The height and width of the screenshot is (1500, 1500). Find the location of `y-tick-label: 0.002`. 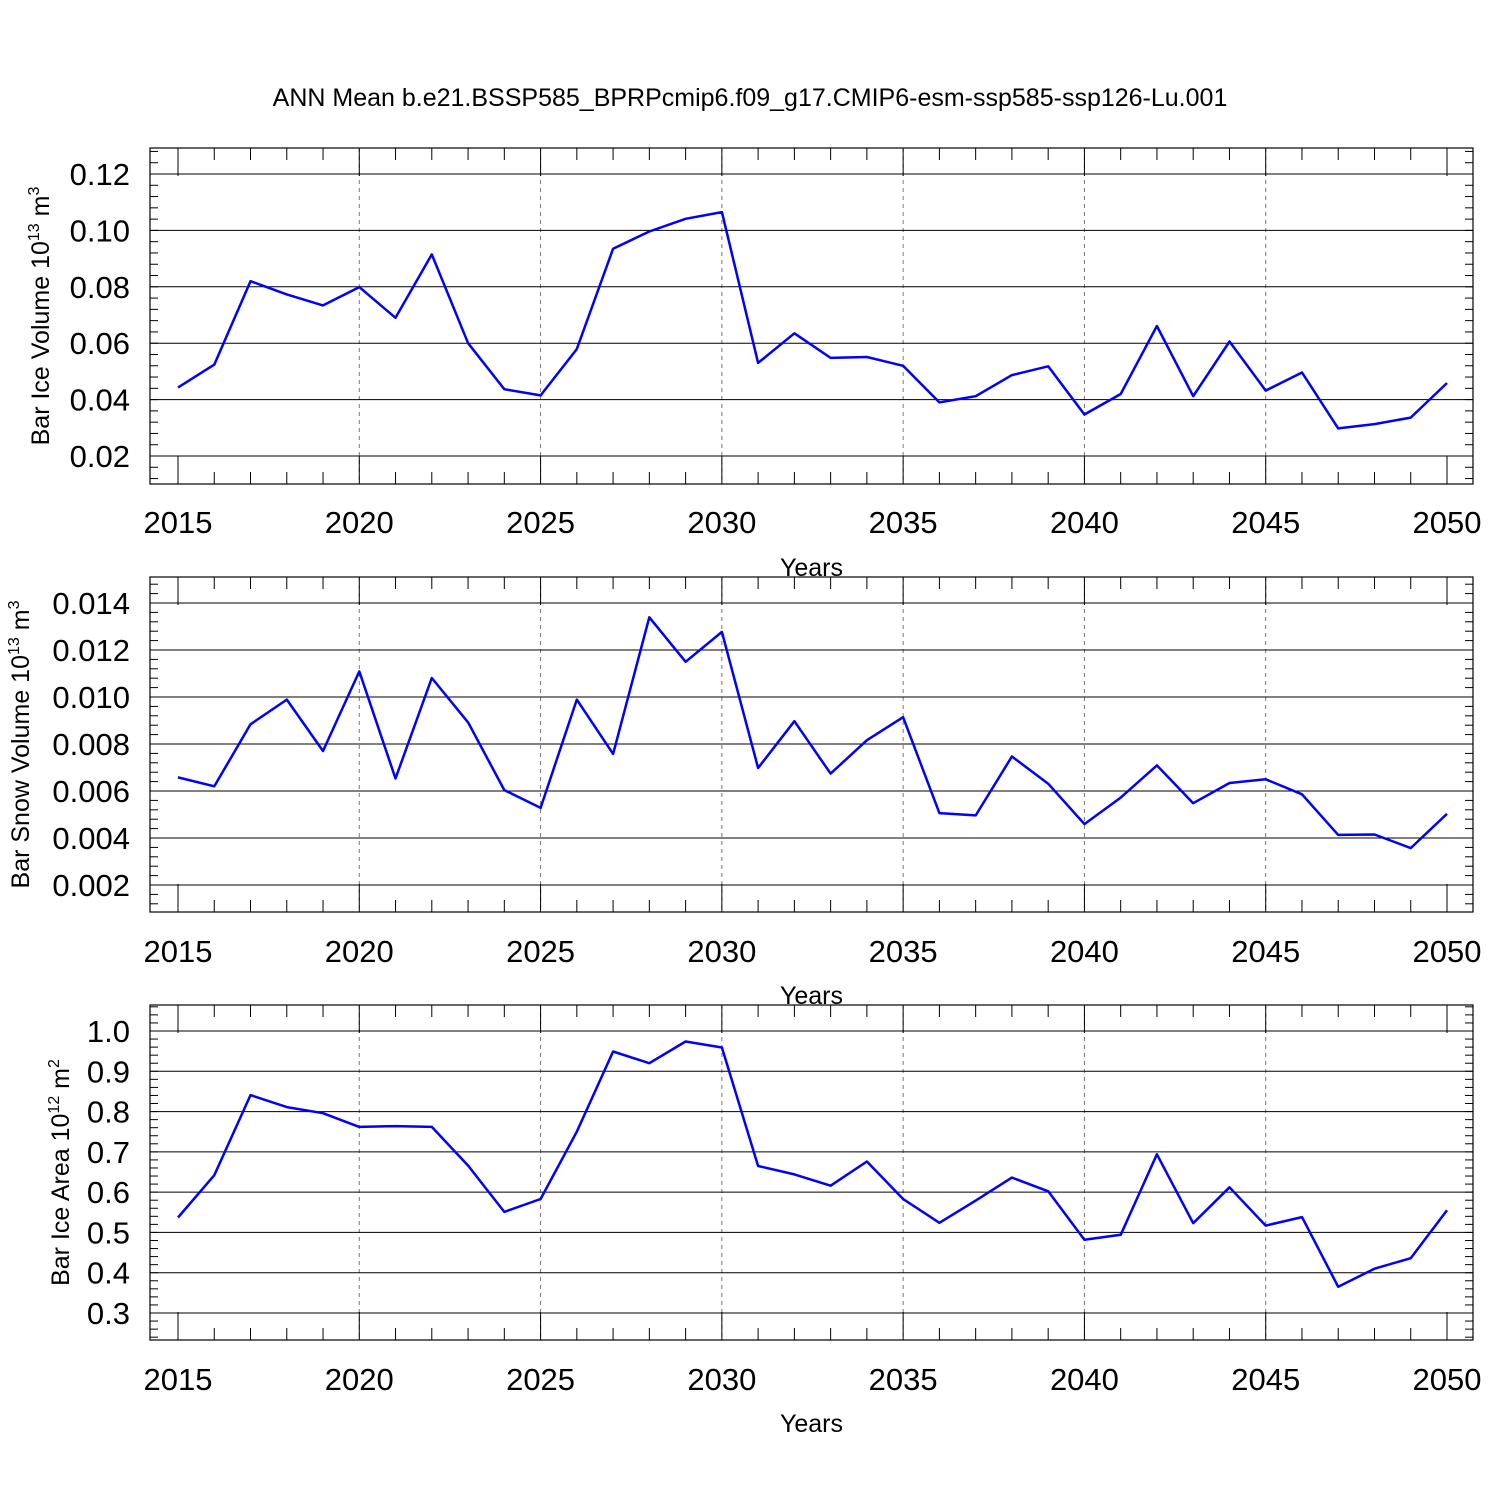

y-tick-label: 0.002 is located at coordinates (91, 885).